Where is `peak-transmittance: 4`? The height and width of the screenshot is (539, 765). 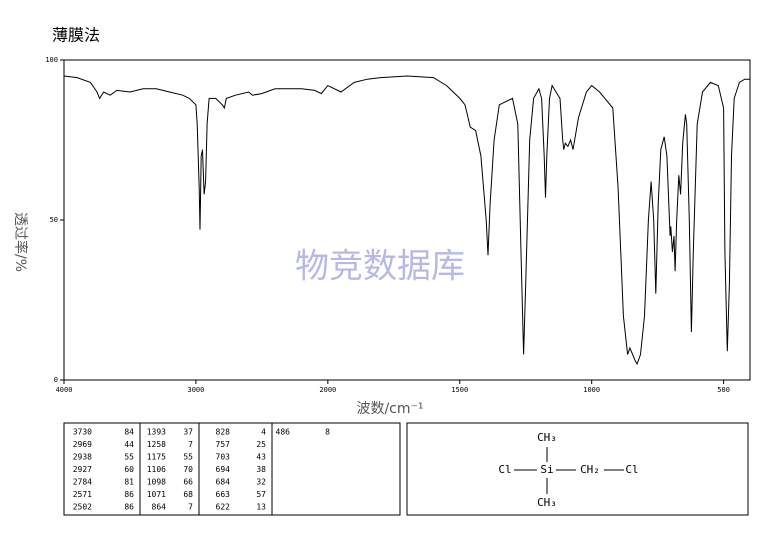 peak-transmittance: 4 is located at coordinates (263, 432).